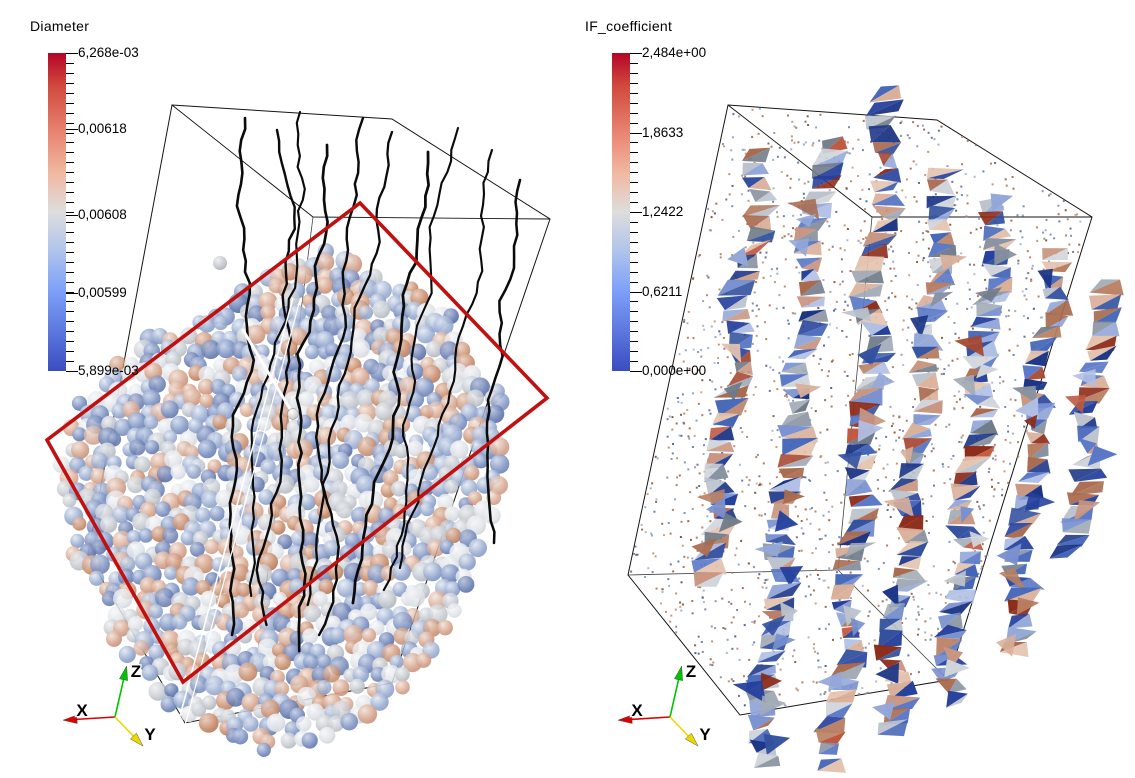 The height and width of the screenshot is (778, 1135). I want to click on colorbar-label: 0,6211, so click(662, 291).